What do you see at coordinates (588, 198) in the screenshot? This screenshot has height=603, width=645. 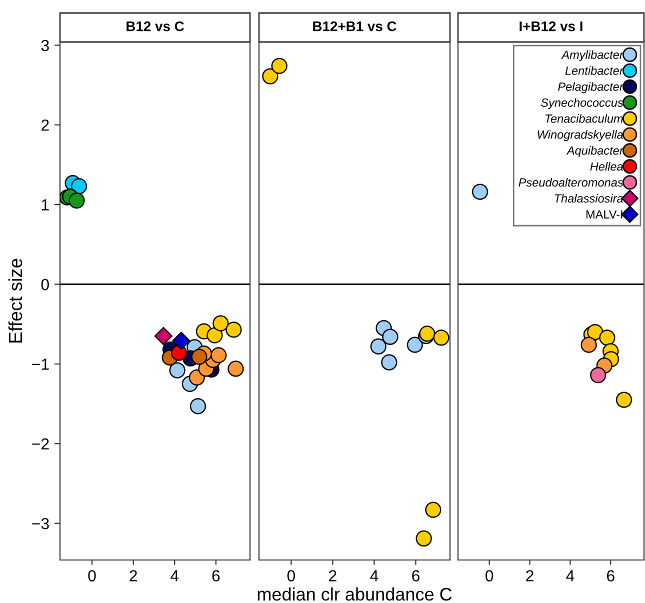 I see `legend-label: Thalassiosira` at bounding box center [588, 198].